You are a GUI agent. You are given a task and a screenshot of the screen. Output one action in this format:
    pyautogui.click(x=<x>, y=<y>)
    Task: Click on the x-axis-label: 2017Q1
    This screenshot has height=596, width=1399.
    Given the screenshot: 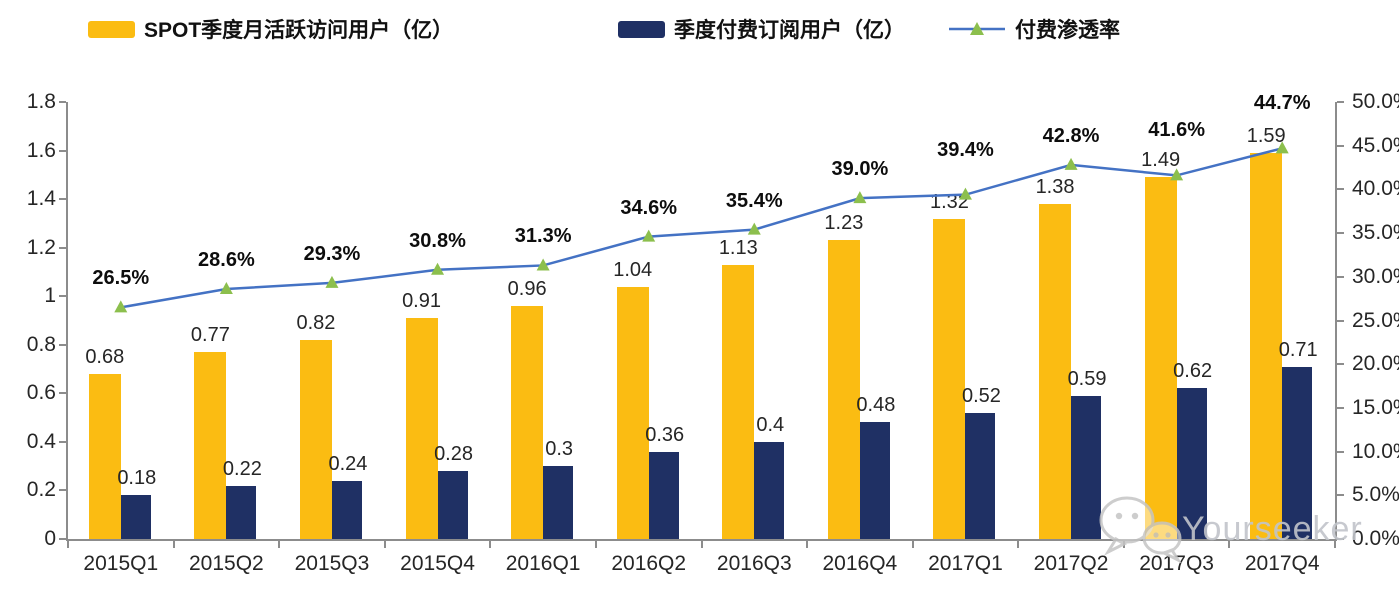 What is the action you would take?
    pyautogui.click(x=965, y=563)
    